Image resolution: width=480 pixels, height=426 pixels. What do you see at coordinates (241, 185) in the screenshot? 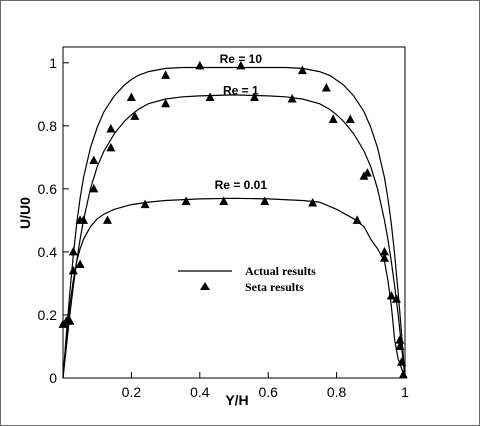
I see `curve-label-re-0-01: Re = 0.01` at bounding box center [241, 185].